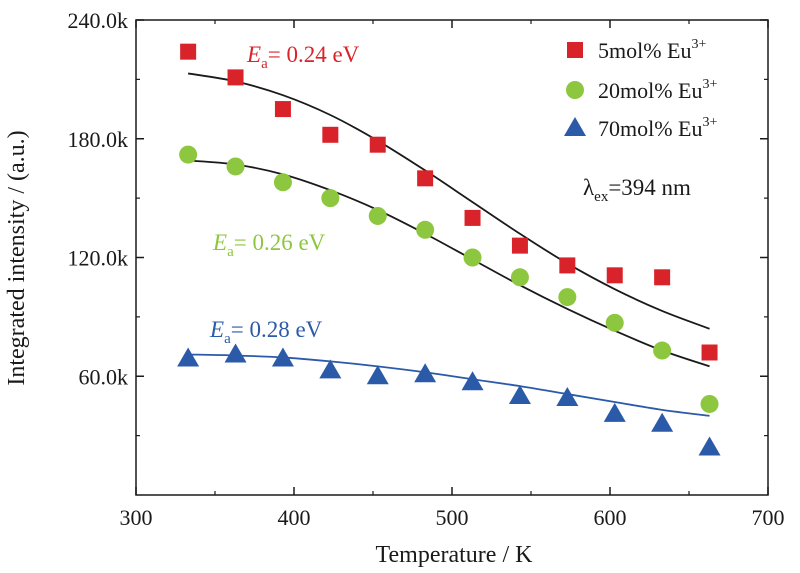 The width and height of the screenshot is (800, 573). Describe the element at coordinates (98, 258) in the screenshot. I see `y-tick-label: 120.0k` at that location.